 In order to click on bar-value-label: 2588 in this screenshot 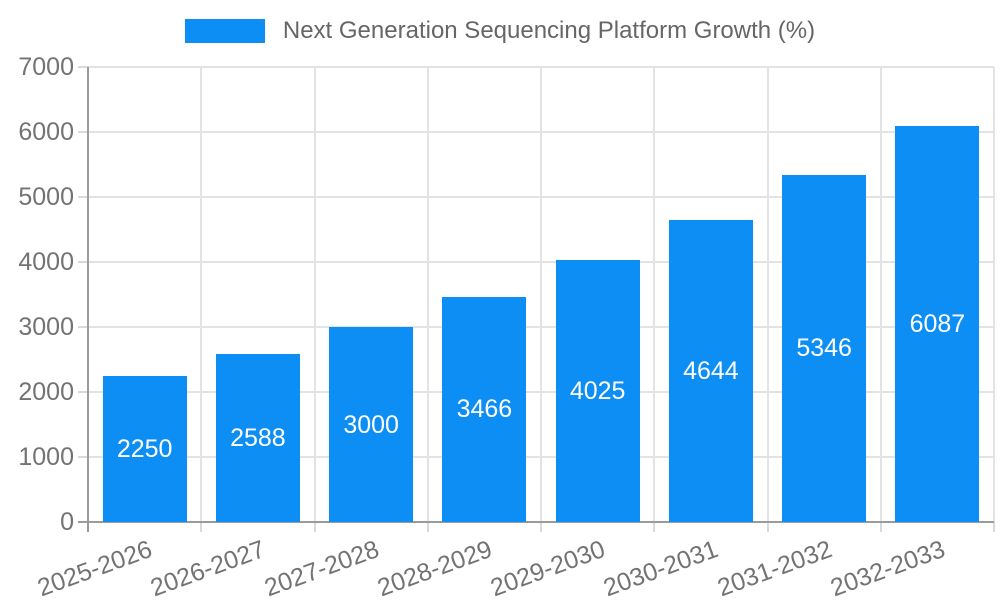, I will do `click(258, 437)`.